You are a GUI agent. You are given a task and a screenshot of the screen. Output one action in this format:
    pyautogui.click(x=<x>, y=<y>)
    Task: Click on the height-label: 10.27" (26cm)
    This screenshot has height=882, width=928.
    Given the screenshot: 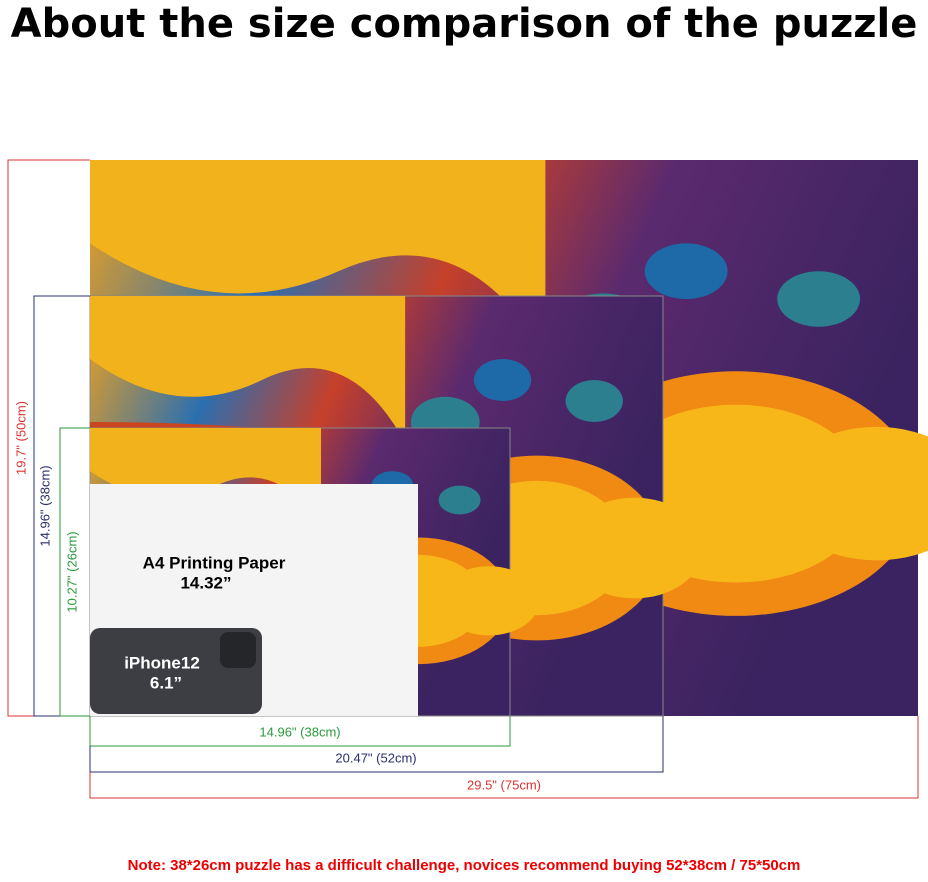 What is the action you would take?
    pyautogui.click(x=71, y=571)
    